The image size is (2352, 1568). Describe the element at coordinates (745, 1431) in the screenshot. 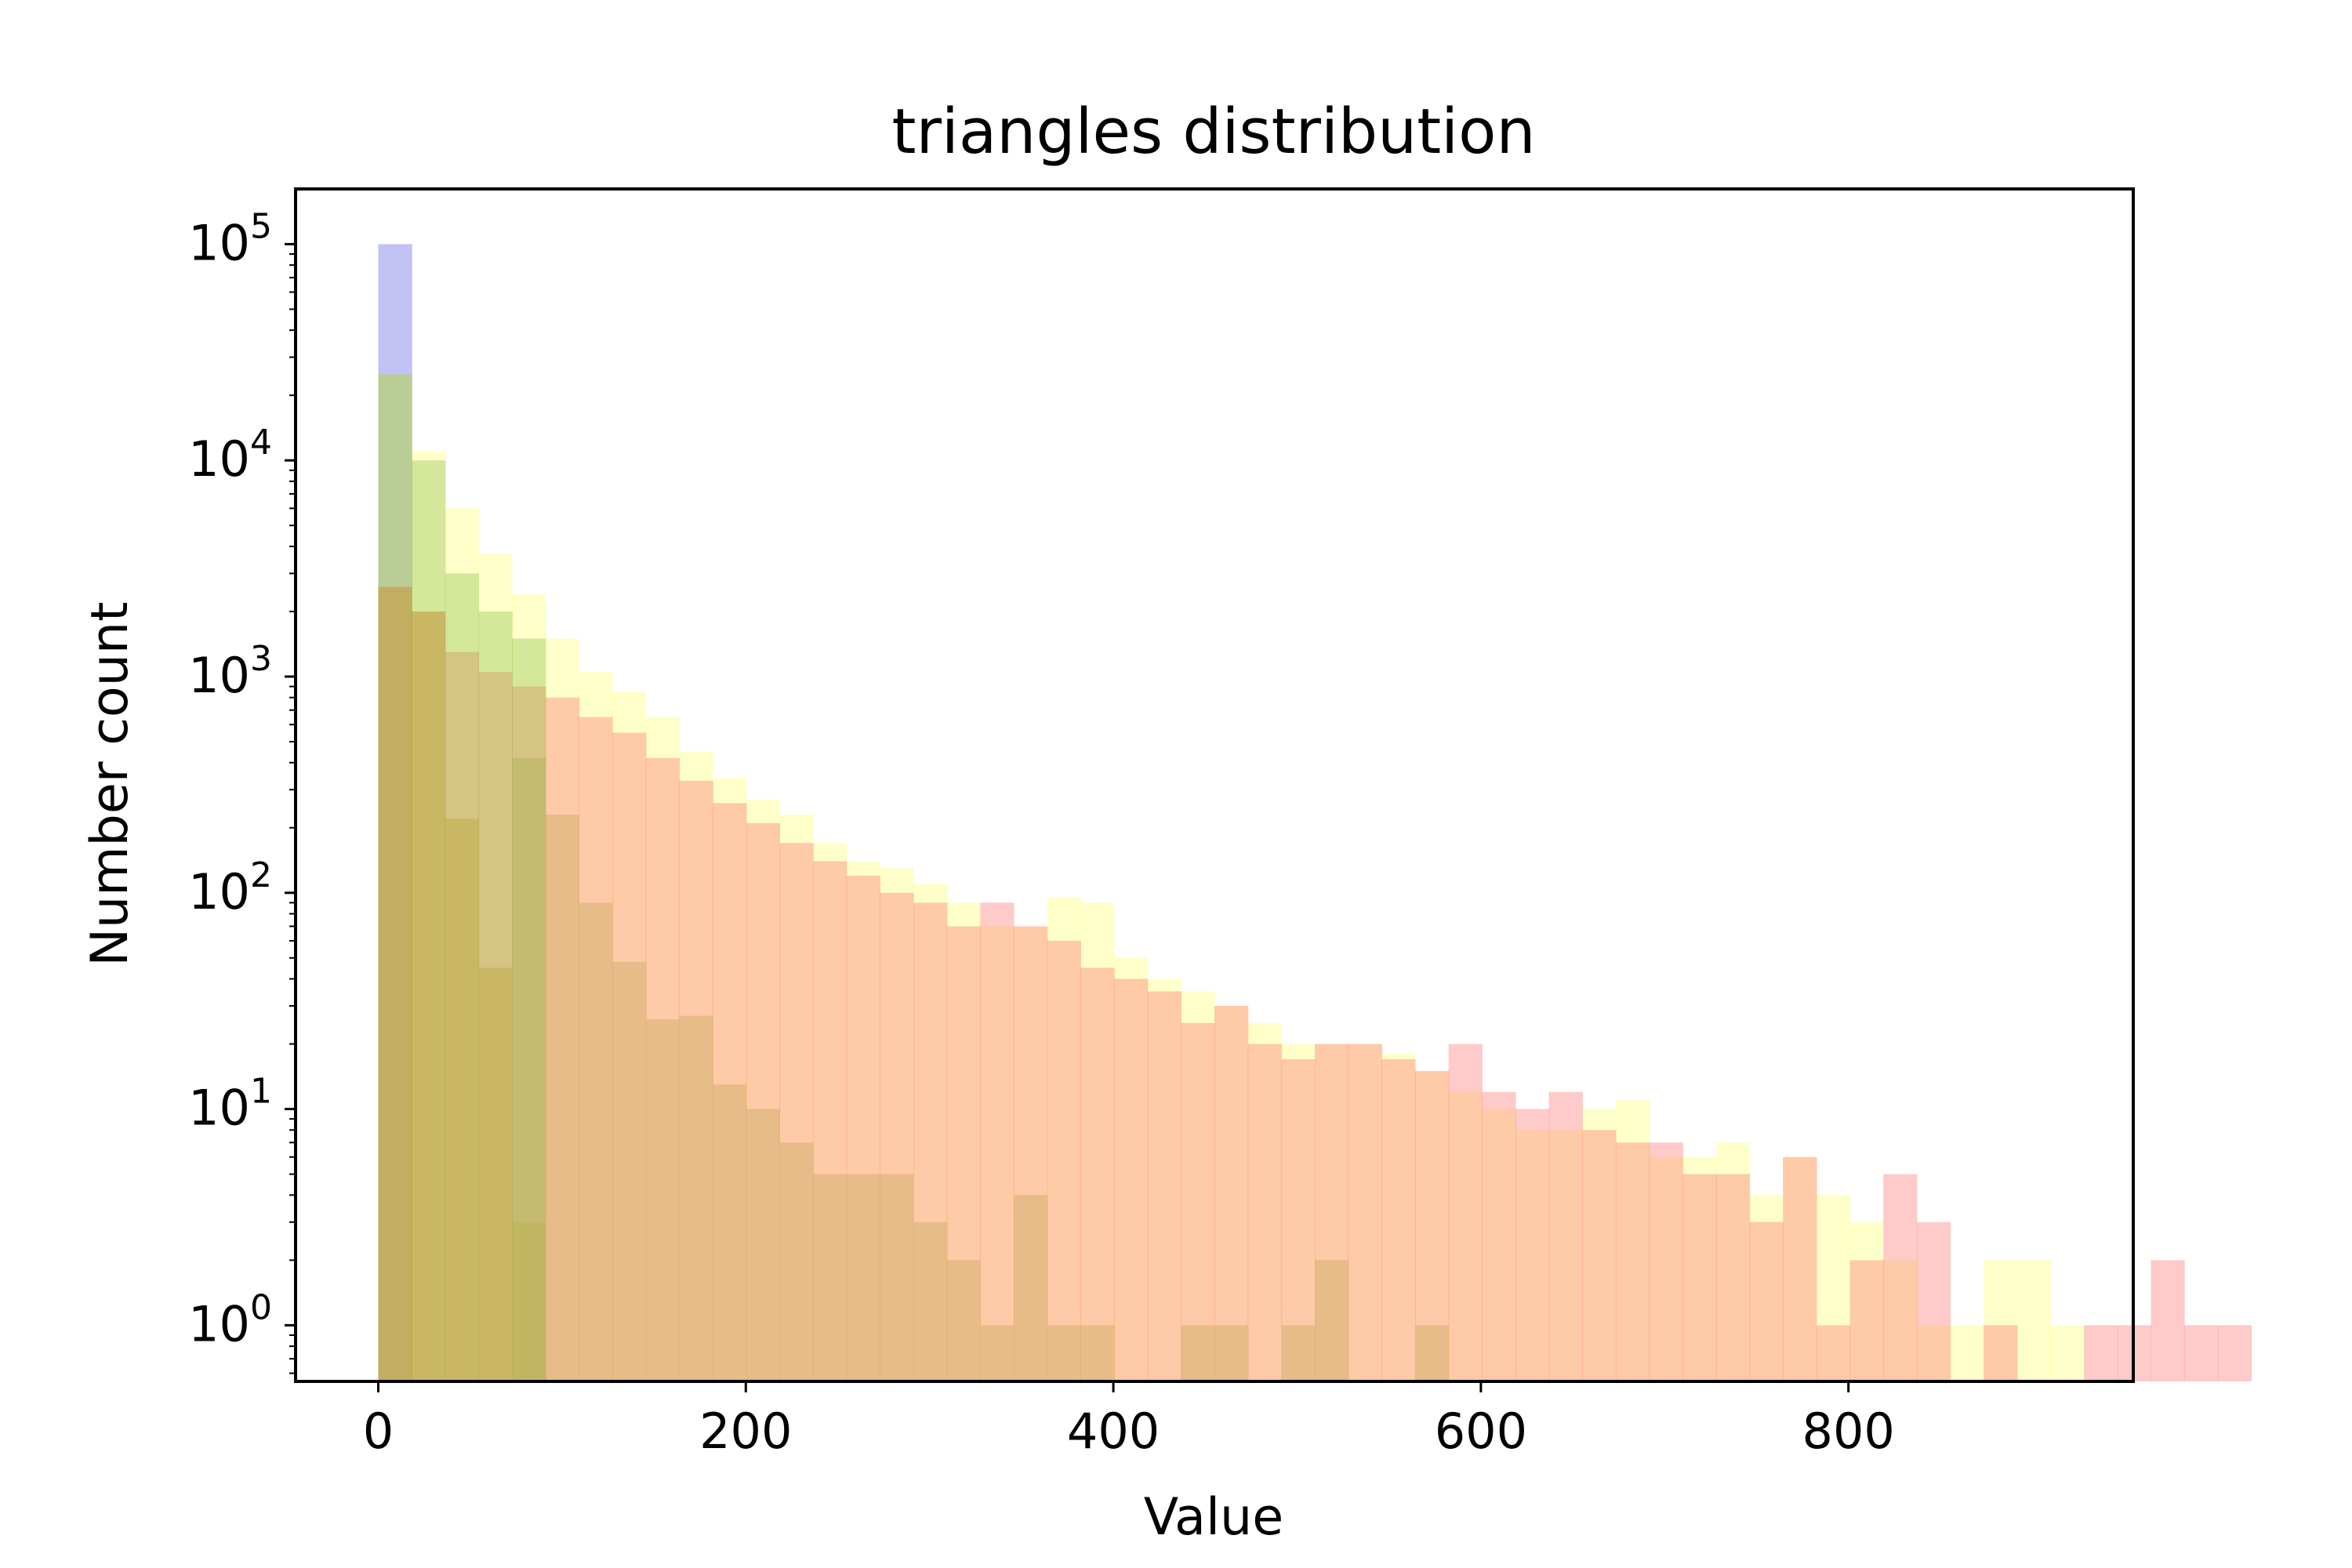

I see `x-tick-label: 200` at that location.